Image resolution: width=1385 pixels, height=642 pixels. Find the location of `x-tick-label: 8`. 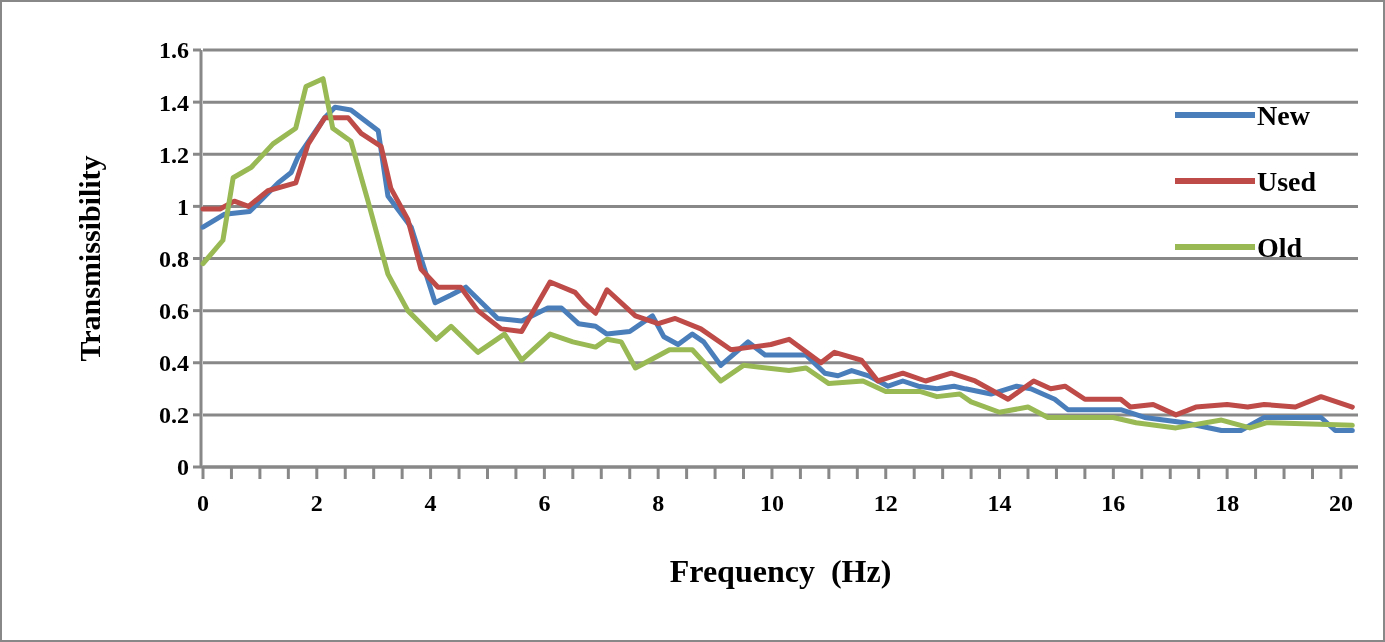

x-tick-label: 8 is located at coordinates (658, 503).